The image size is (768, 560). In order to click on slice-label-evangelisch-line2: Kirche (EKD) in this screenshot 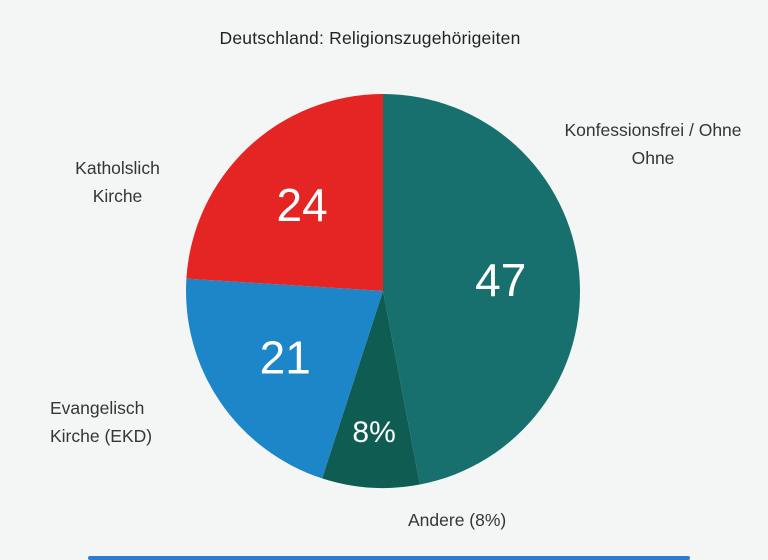, I will do `click(101, 436)`.